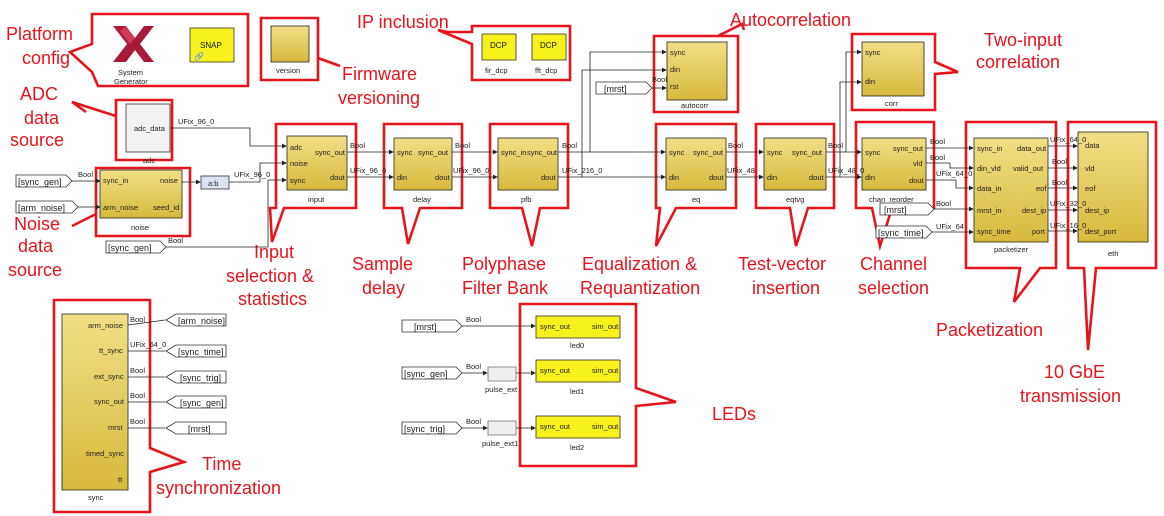 The width and height of the screenshot is (1164, 516). What do you see at coordinates (624, 88) in the screenshot?
I see `mrst-tag-top: [mrst]` at bounding box center [624, 88].